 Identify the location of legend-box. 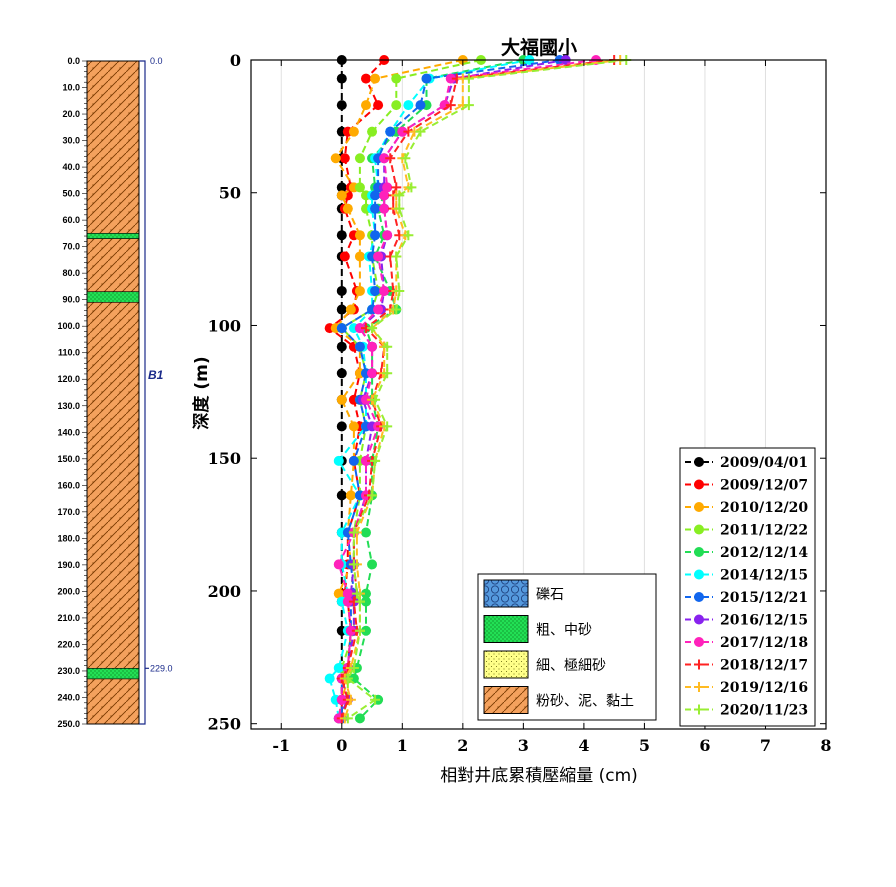
(747, 587).